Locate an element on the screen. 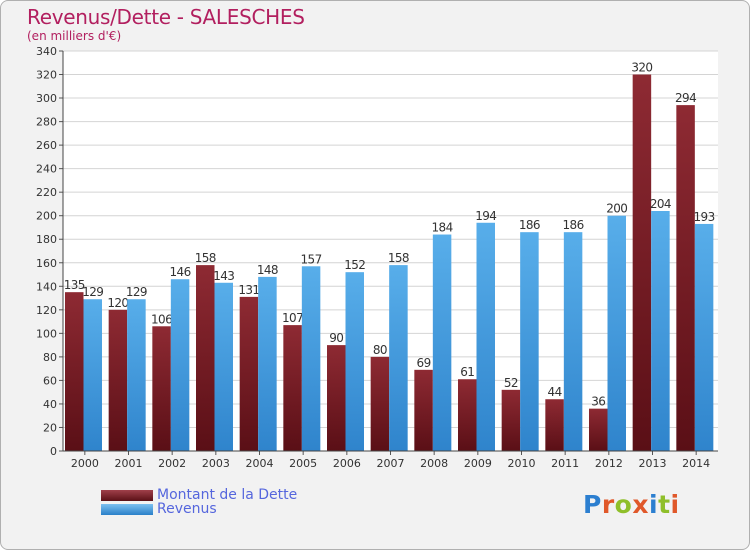 This screenshot has height=550, width=750. x-tick-label: 2010 is located at coordinates (522, 463).